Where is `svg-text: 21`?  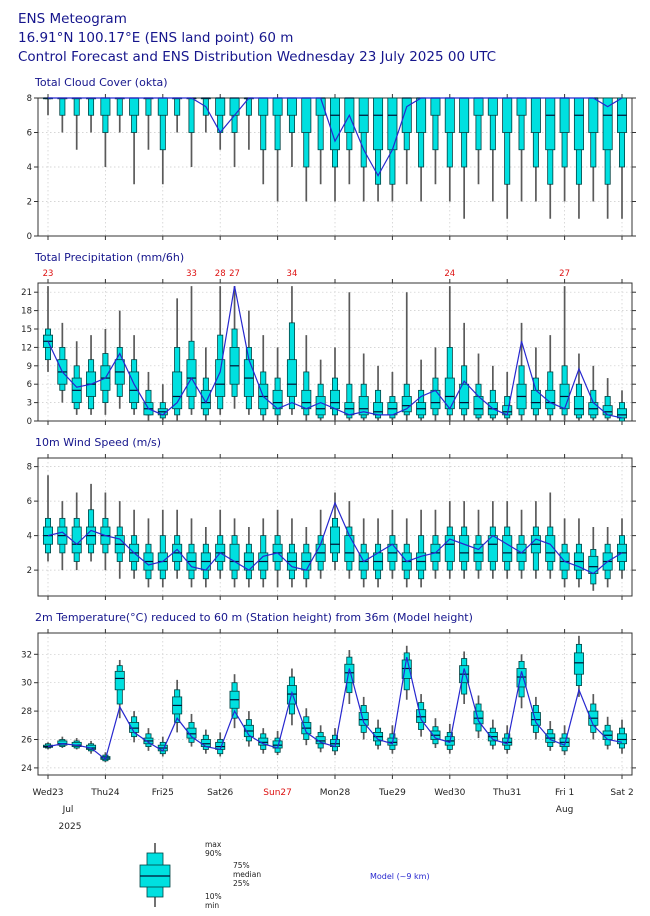
svg-text: 21 is located at coordinates (26, 293).